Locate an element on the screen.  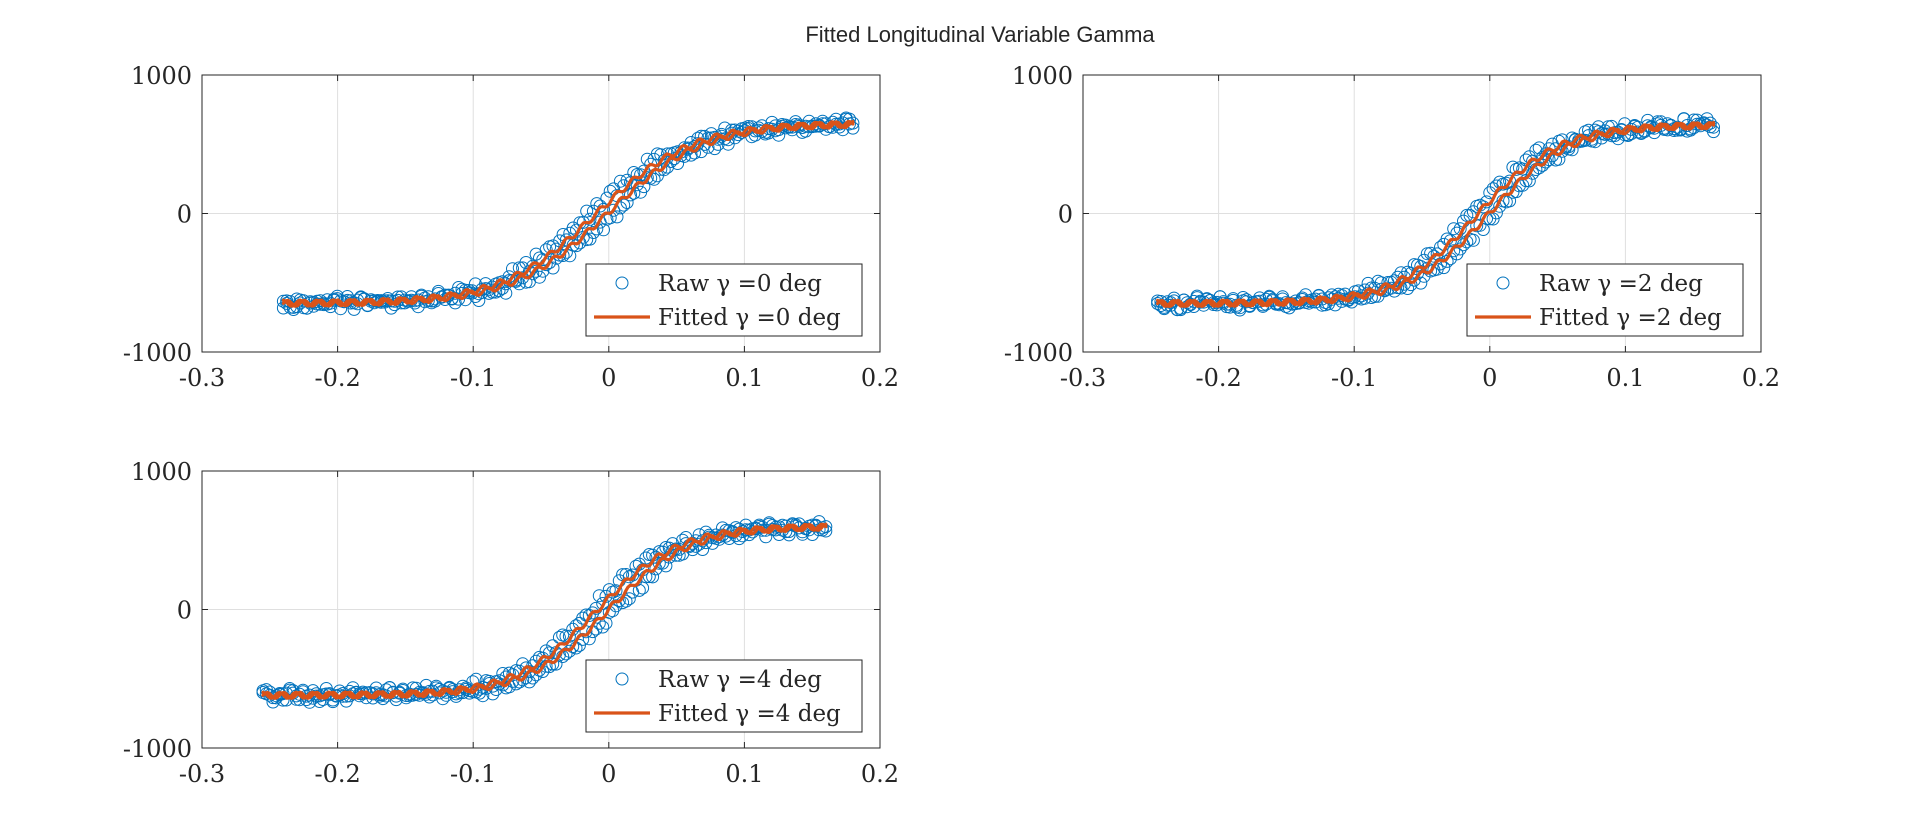
legend-raw-label: Raw γ =2 deg is located at coordinates (1621, 284).